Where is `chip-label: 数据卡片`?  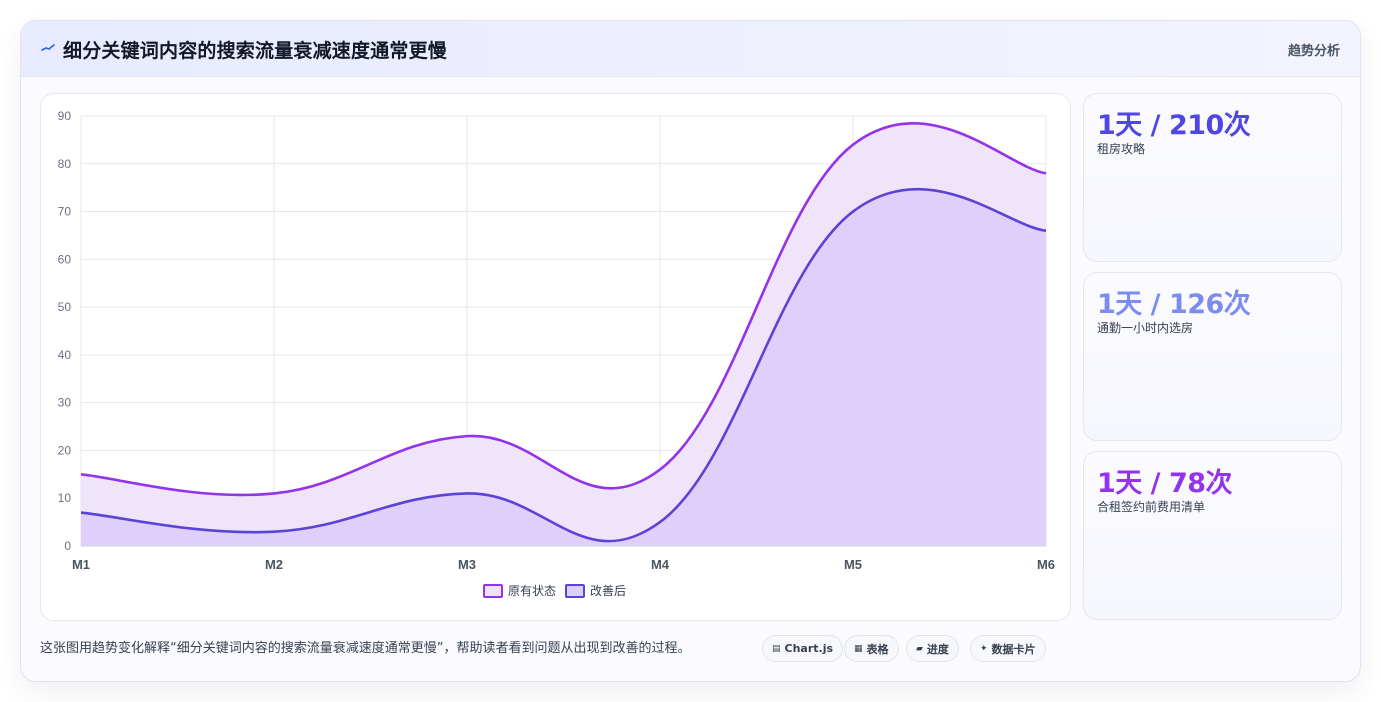 chip-label: 数据卡片 is located at coordinates (1013, 649).